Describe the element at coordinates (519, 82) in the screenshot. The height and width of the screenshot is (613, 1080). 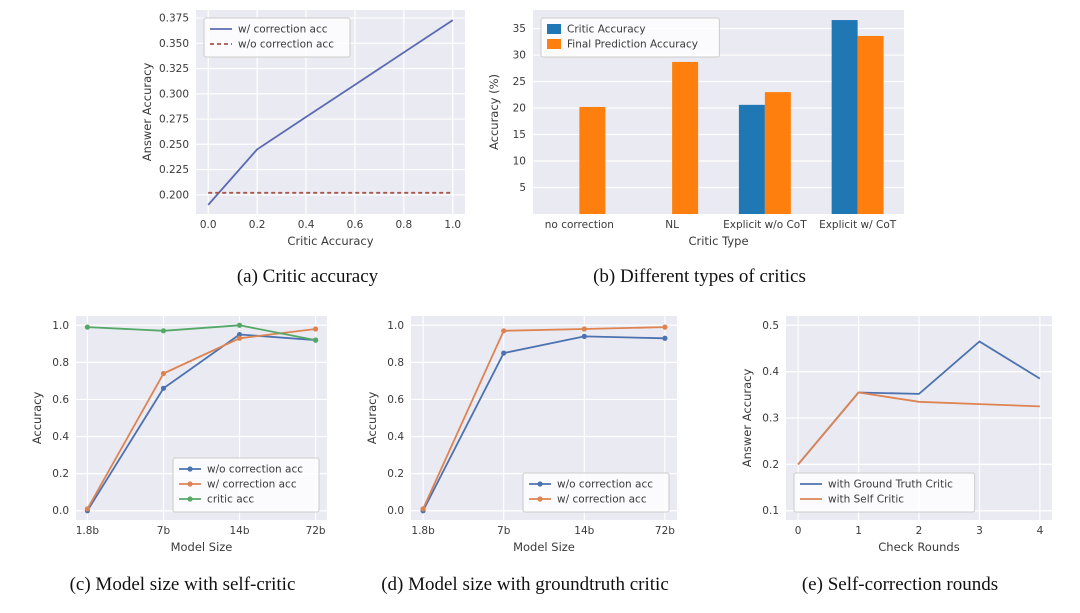
I see `svg-text: 25` at that location.